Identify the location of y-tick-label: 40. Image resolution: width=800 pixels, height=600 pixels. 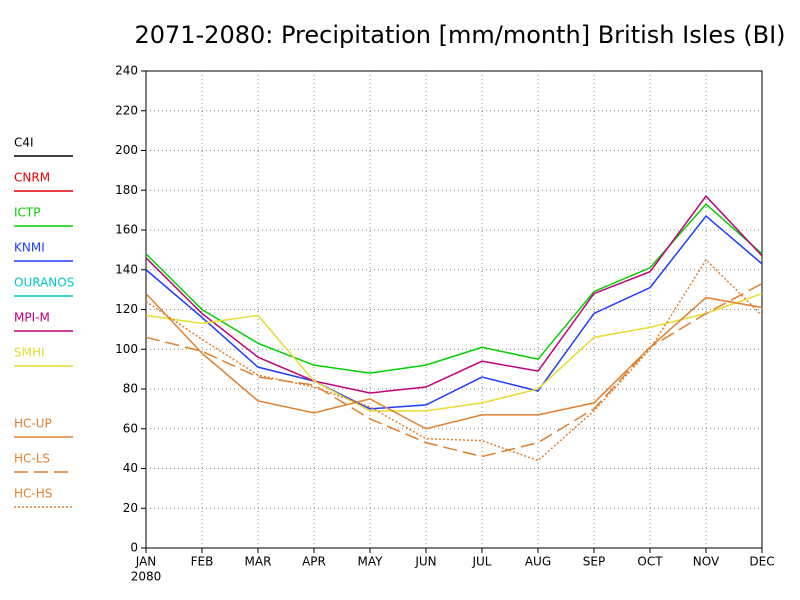
(130, 468).